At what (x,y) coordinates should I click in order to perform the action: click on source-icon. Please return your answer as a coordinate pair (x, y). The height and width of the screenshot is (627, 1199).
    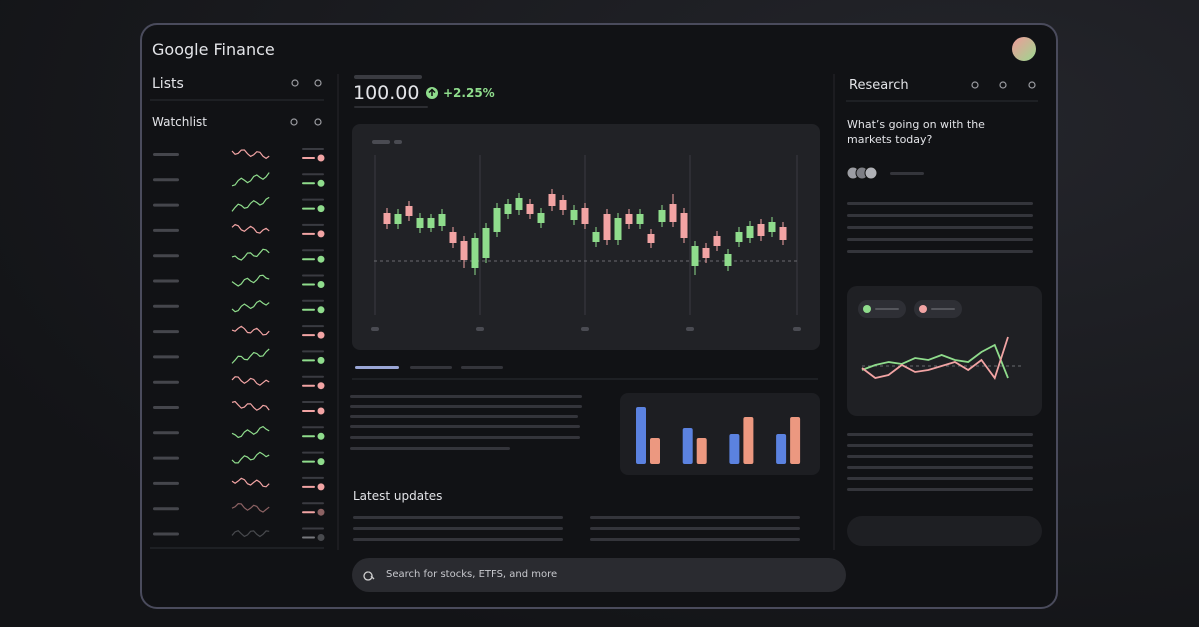
    Looking at the image, I should click on (871, 173).